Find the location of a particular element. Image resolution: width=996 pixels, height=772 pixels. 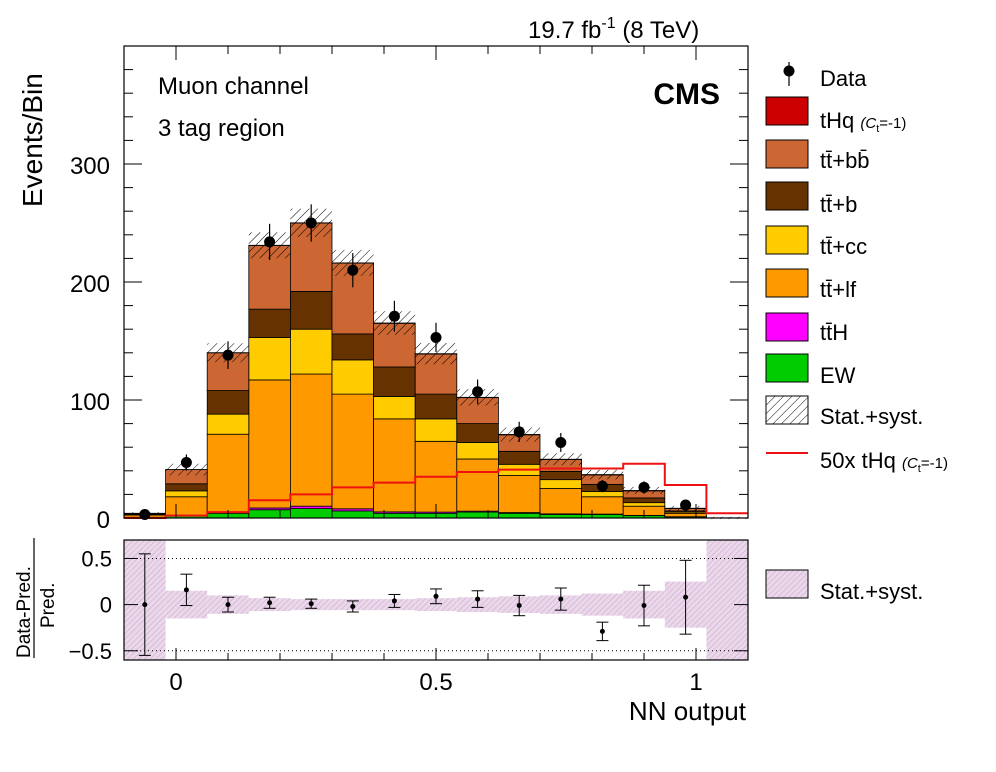

legend-entry-thq: tHq (Ct=-1) is located at coordinates (835, 115).